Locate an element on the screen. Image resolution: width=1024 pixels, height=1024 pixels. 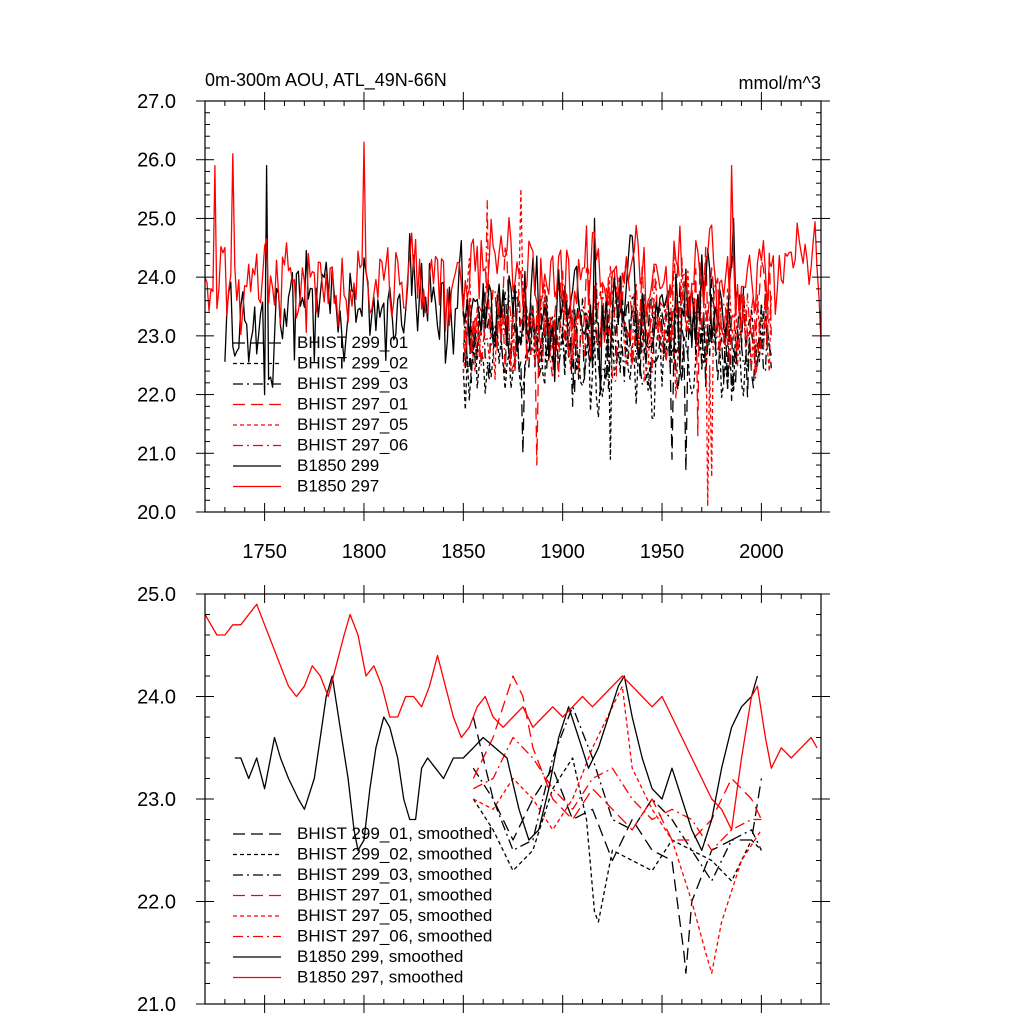
x-tick-label: 1750 is located at coordinates (264, 552).